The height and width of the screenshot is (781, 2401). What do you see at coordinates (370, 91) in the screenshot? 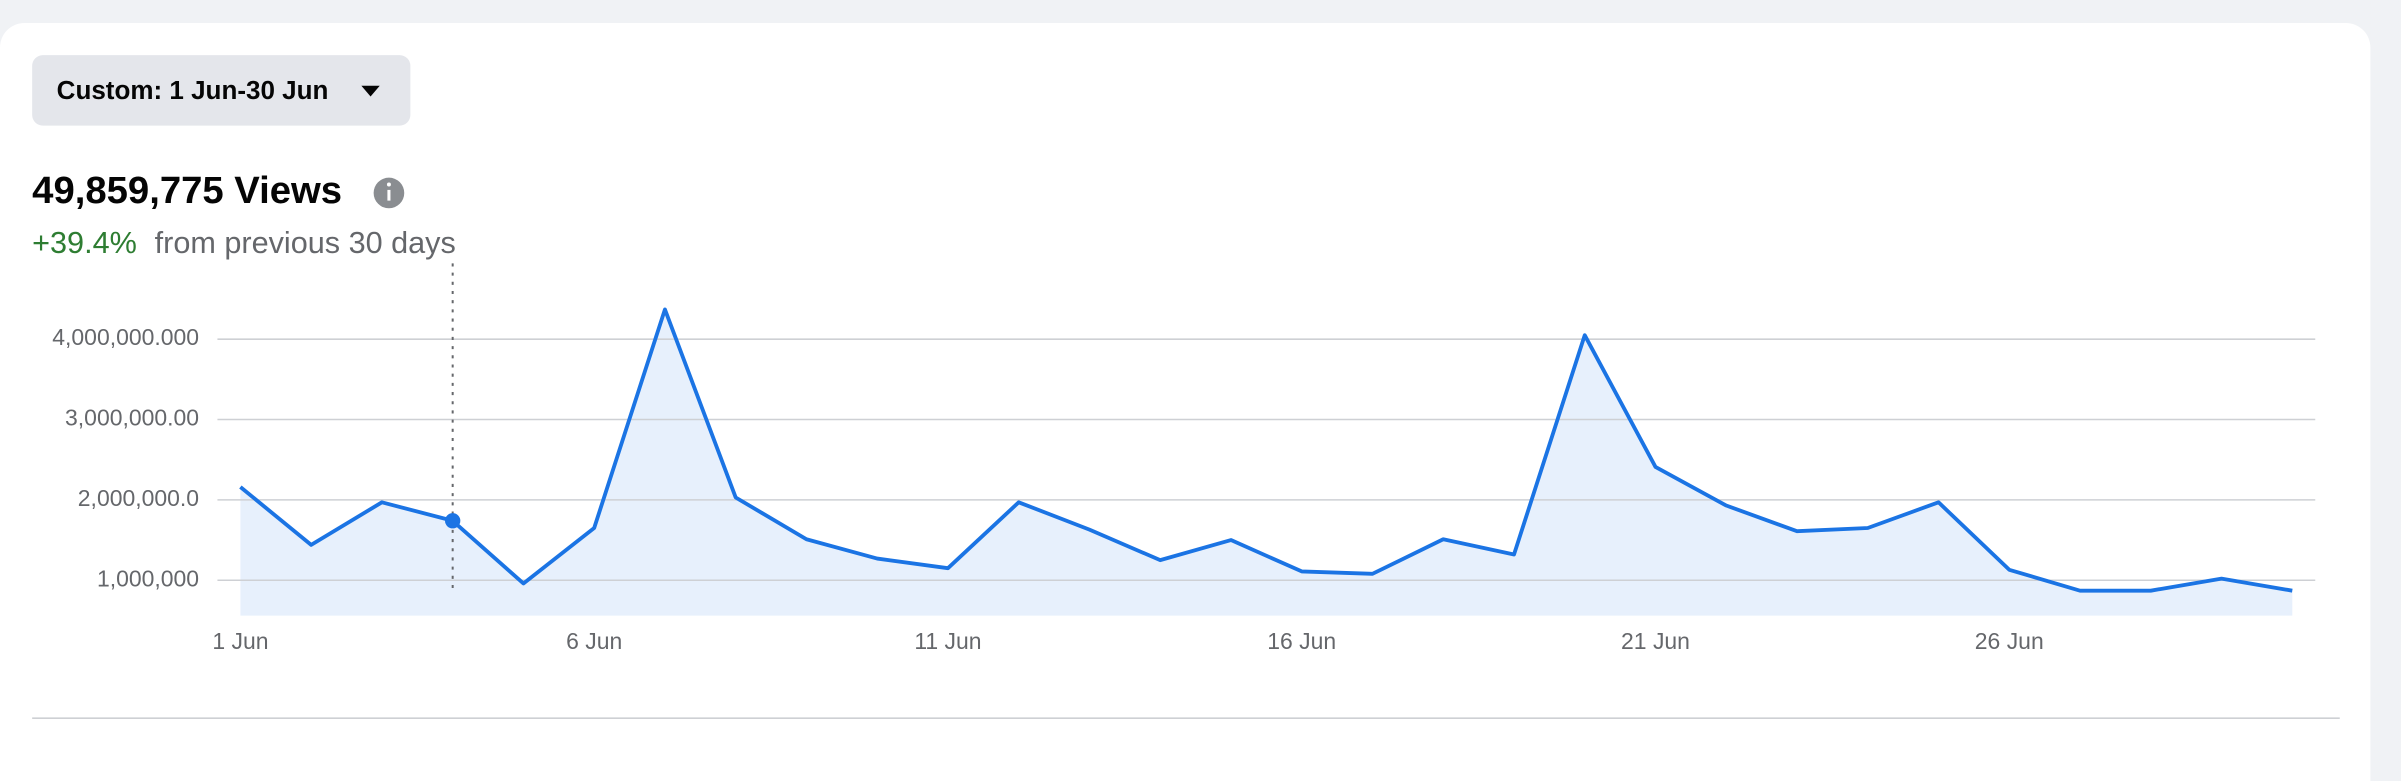
I see `dropdown-arrow` at bounding box center [370, 91].